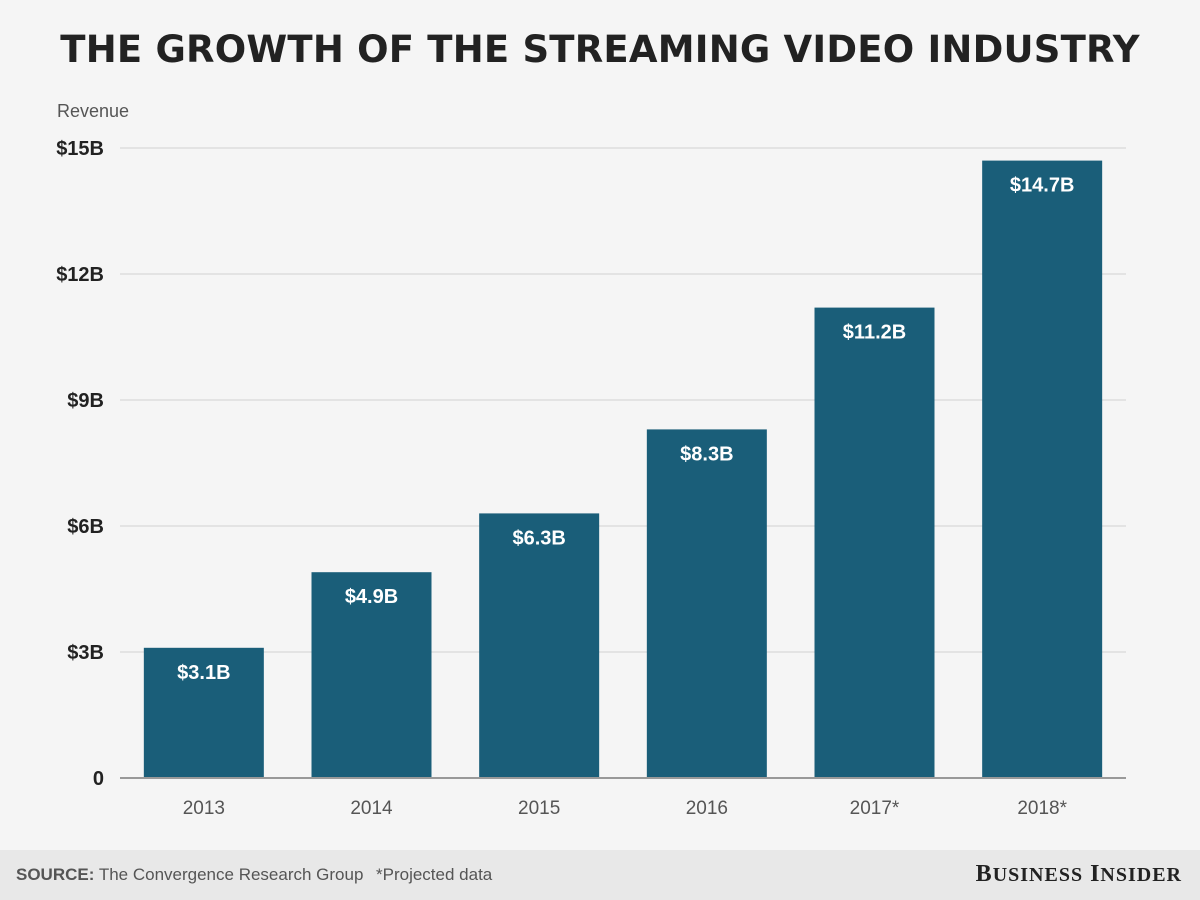 The height and width of the screenshot is (900, 1200). I want to click on bar-2013, so click(203, 712).